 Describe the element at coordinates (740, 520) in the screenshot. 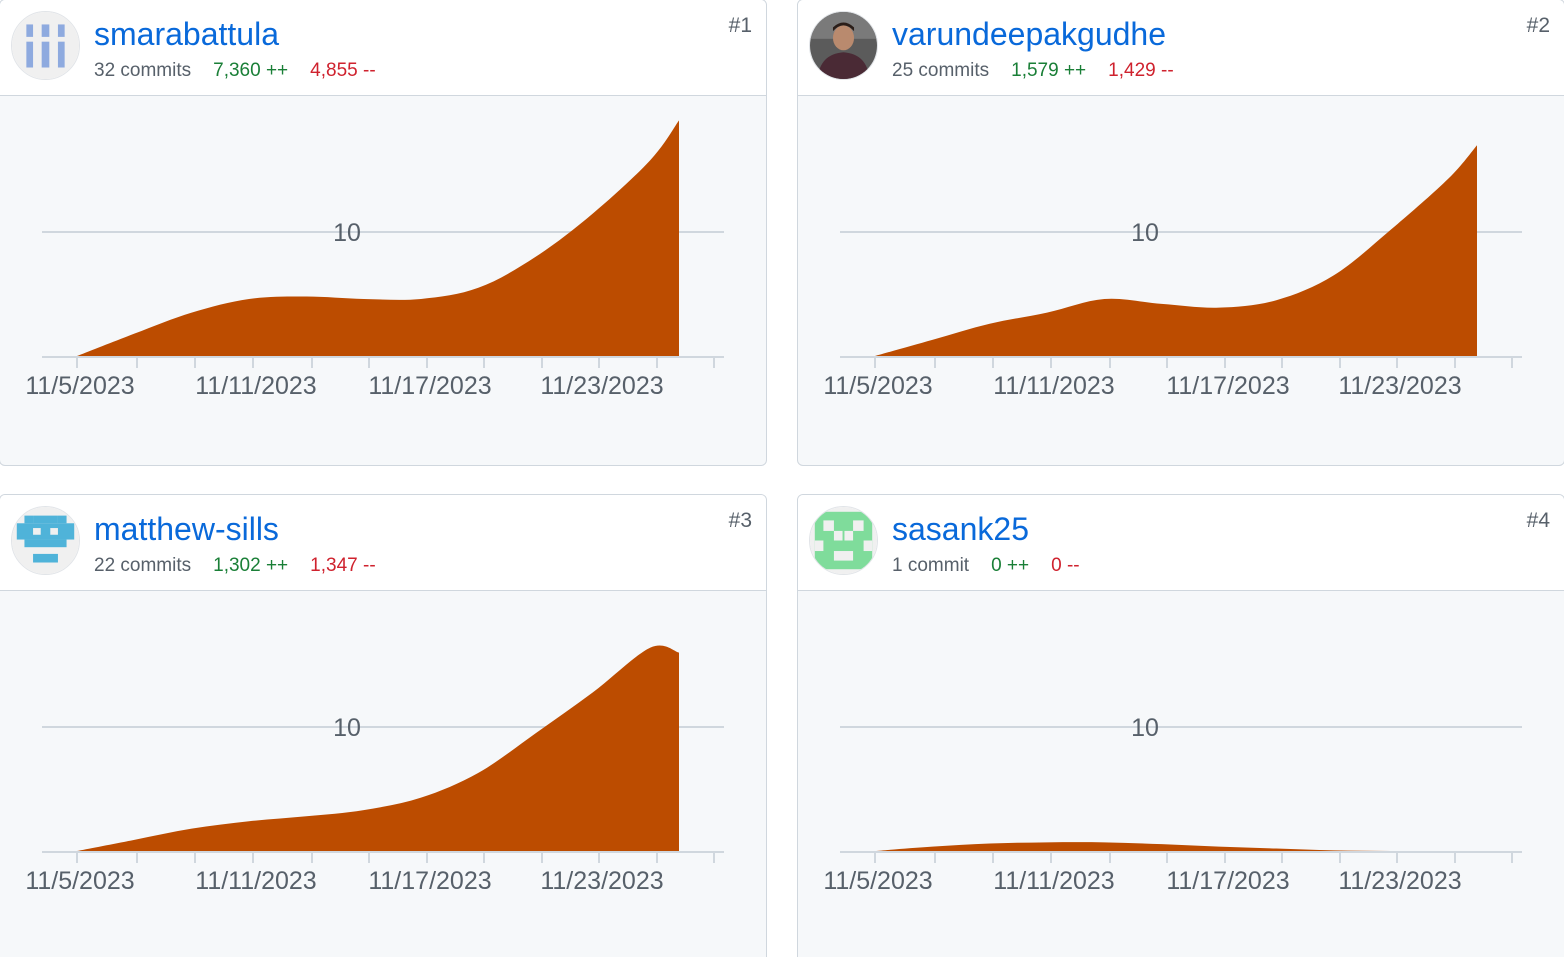

I see `rank-label: #3` at that location.